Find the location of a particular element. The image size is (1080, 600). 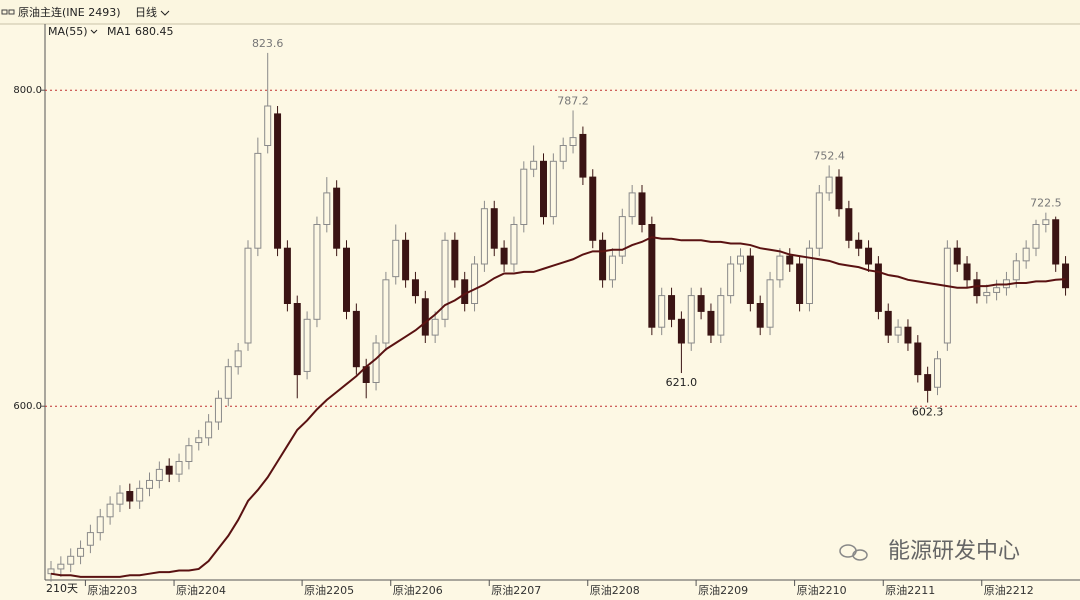

x-tick-label: 原油2211 is located at coordinates (910, 590).